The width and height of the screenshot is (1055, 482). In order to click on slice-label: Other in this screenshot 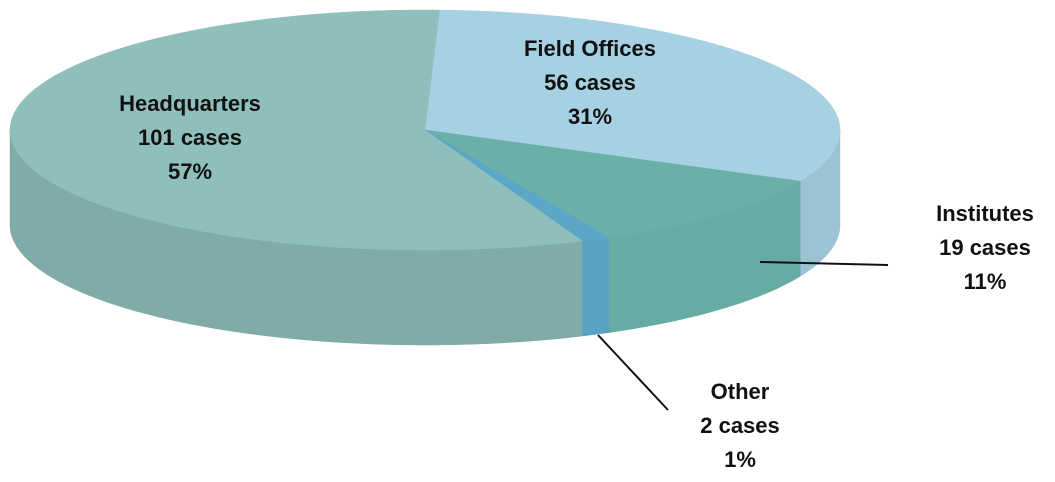, I will do `click(740, 391)`.